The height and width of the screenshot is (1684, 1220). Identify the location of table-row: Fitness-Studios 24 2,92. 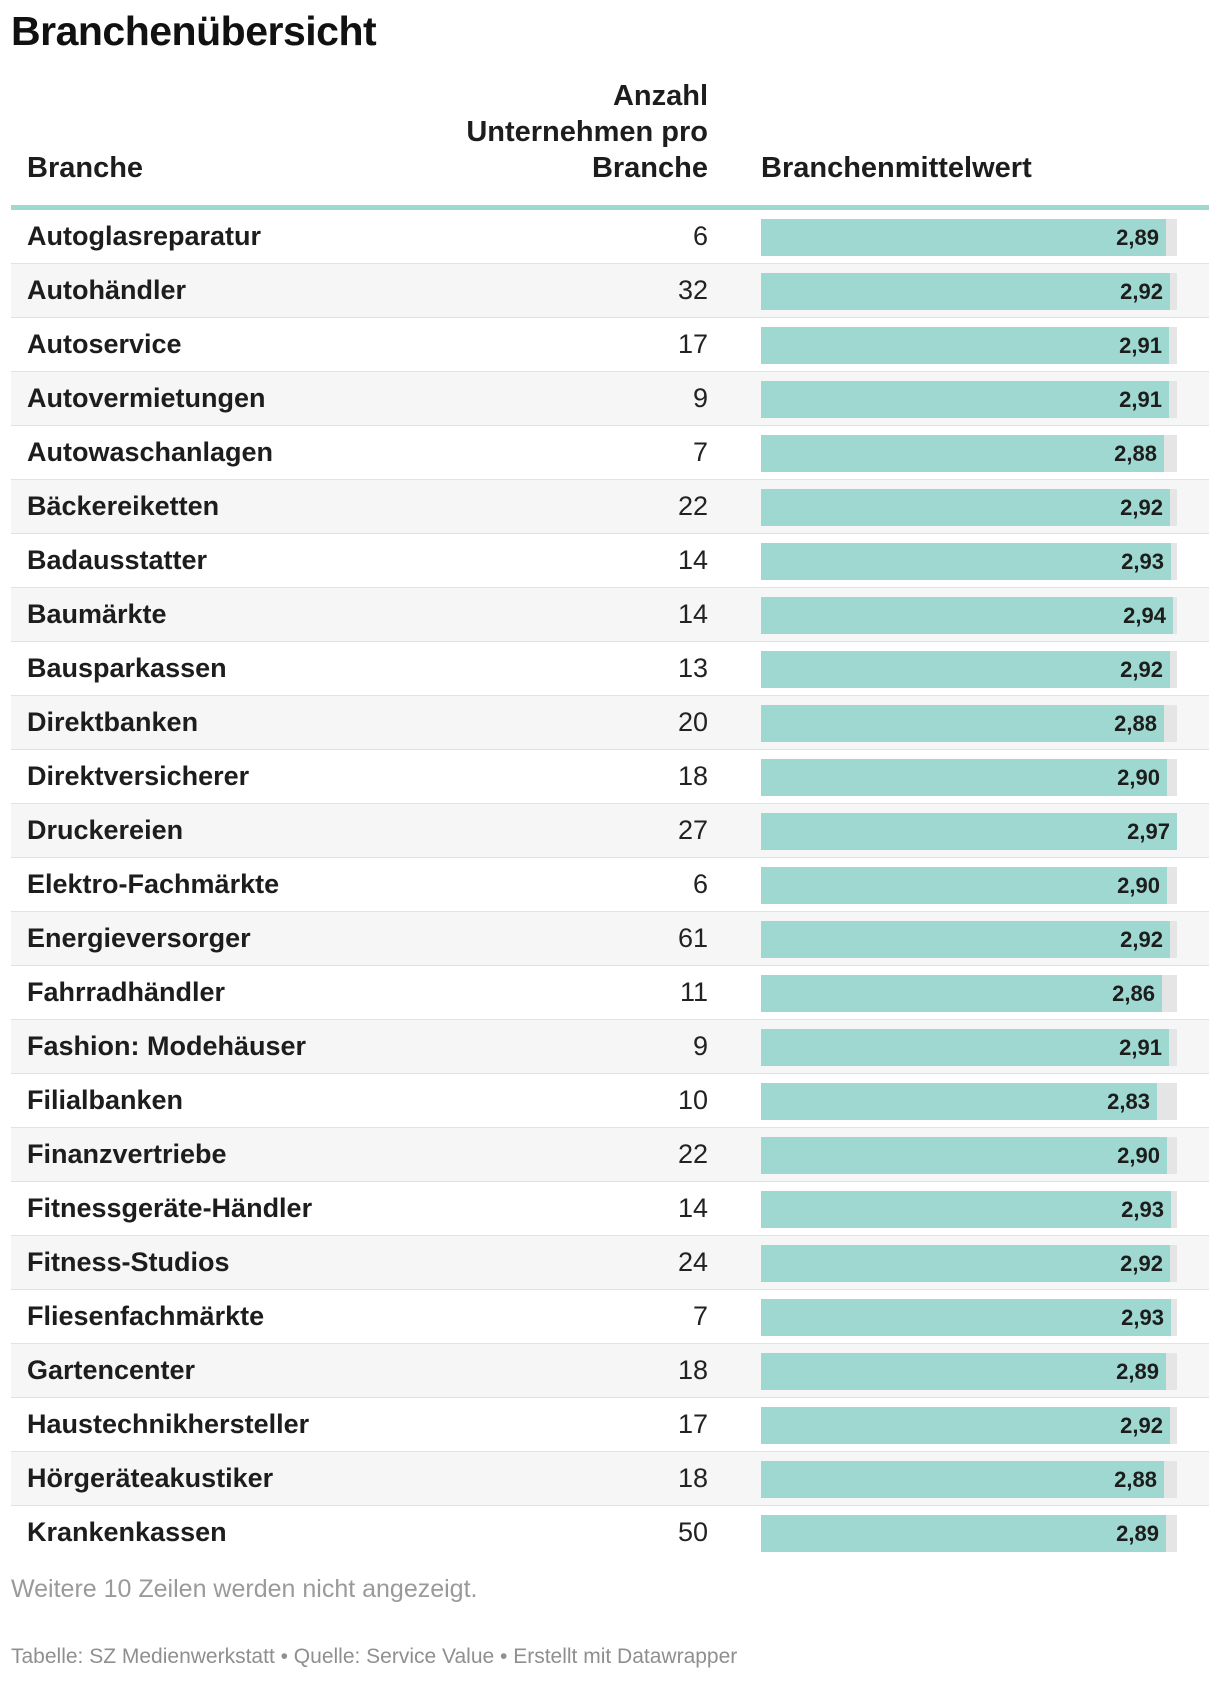
(610, 1263).